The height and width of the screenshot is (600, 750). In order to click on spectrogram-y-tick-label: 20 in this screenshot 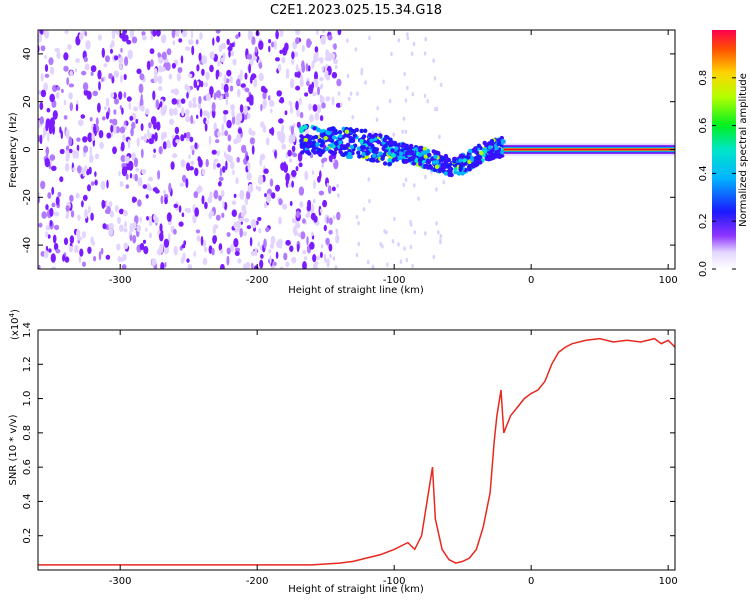, I will do `click(27, 101)`.